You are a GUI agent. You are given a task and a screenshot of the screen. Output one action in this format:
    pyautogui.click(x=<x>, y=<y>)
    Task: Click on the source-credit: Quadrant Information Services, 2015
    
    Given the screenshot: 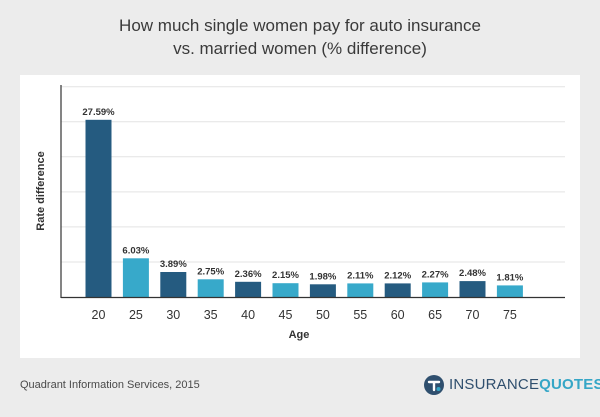 What is the action you would take?
    pyautogui.click(x=110, y=385)
    